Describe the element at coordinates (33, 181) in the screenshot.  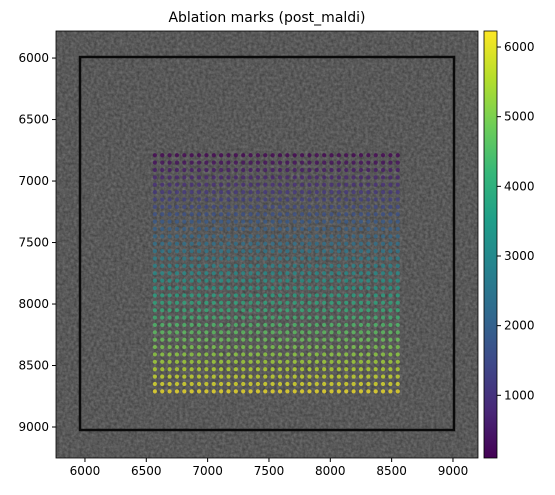
I see `y-tick-label: 7000` at that location.